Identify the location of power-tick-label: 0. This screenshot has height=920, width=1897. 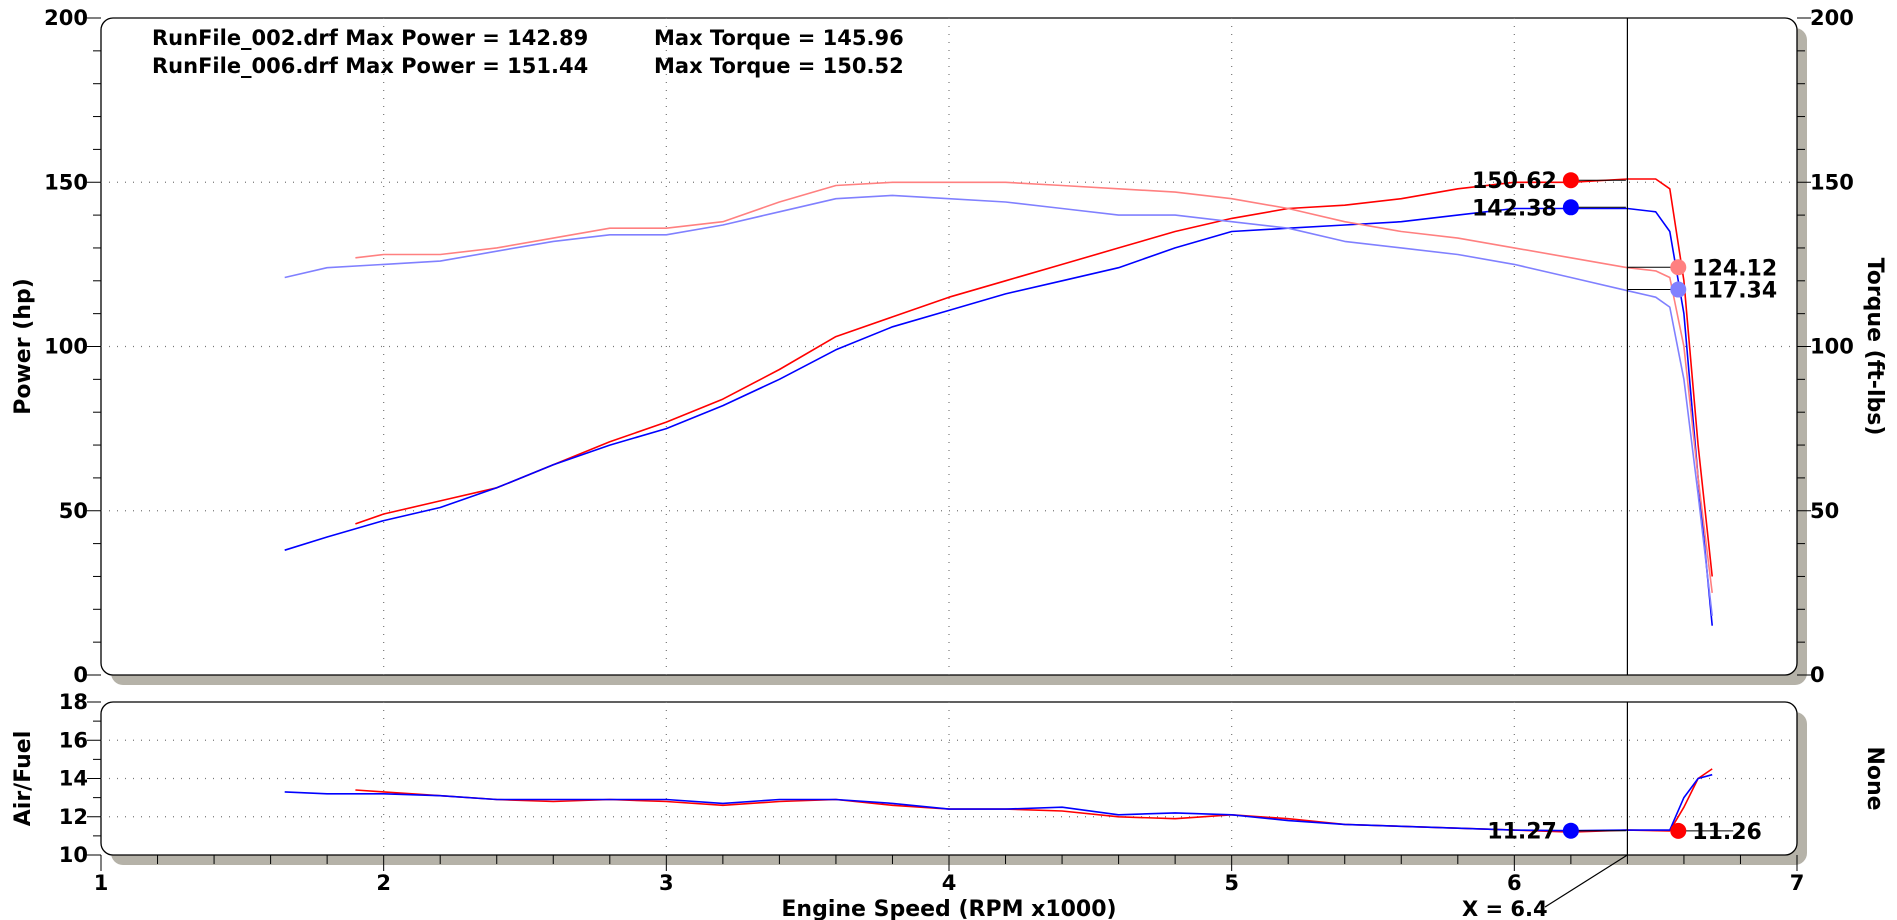
(80, 675).